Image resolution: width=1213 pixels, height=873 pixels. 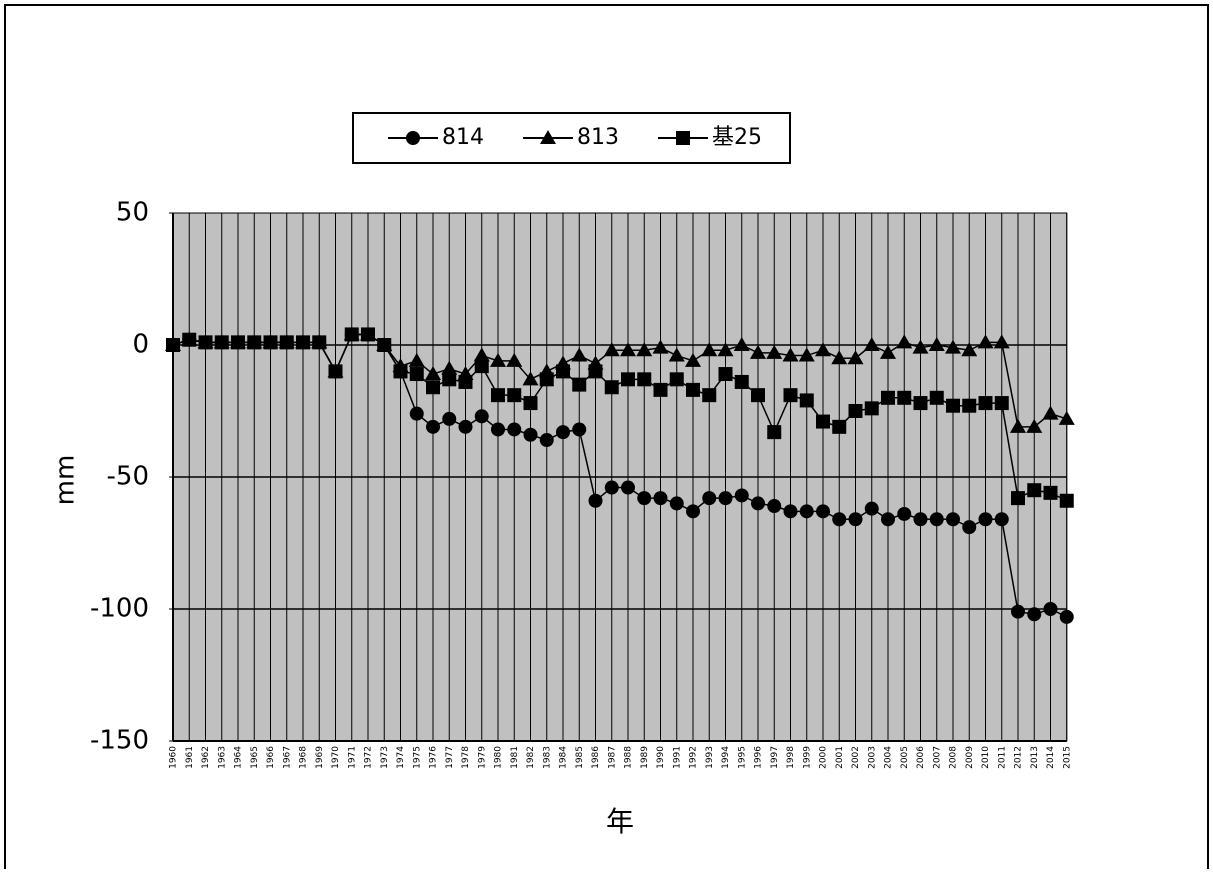 I want to click on x-tick-label: 1985, so click(x=580, y=757).